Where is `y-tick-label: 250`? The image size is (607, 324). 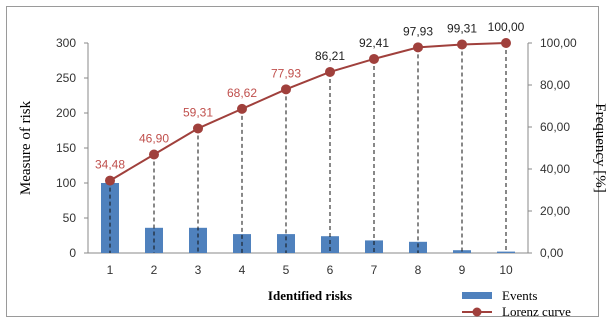 y-tick-label: 250 is located at coordinates (66, 78).